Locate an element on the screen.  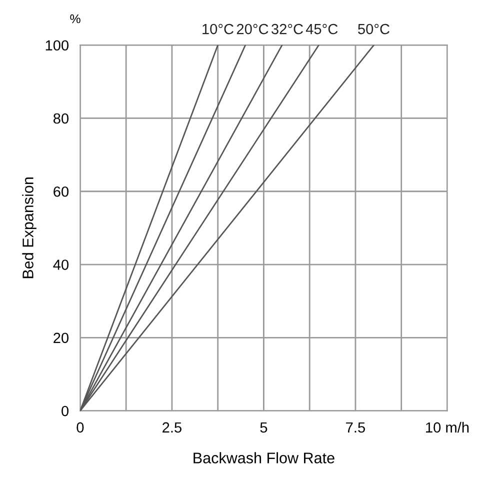
x-tick-label: 7.5 is located at coordinates (355, 427).